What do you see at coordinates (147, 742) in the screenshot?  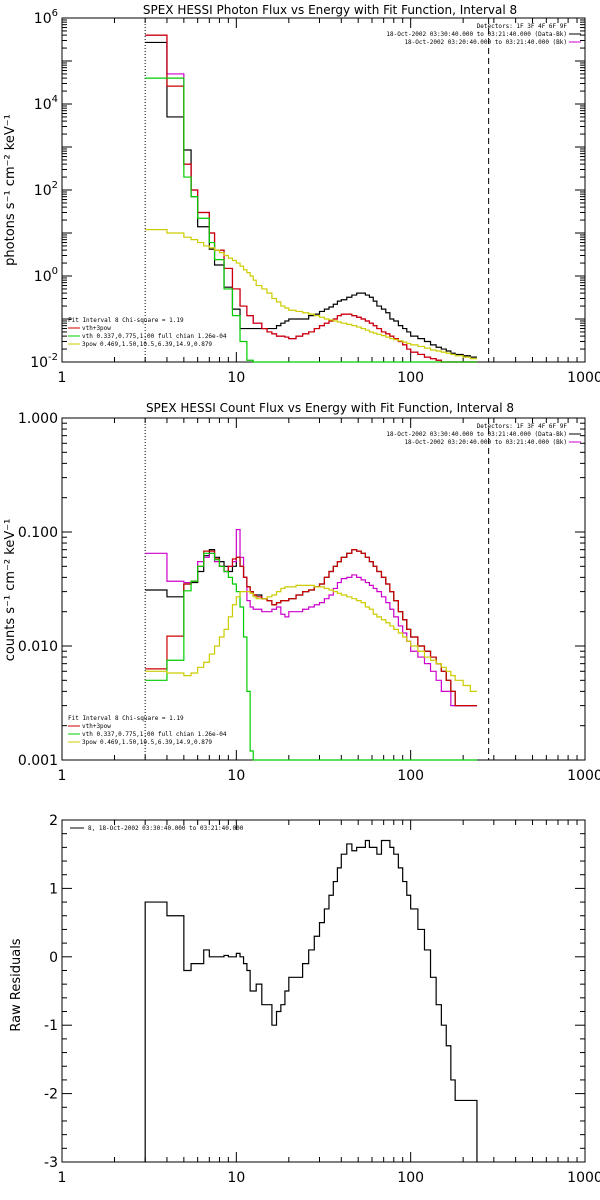 I see `chart-2-fit-legend-entry: 3pow 0.469,1.50,10.5,6.39,14.9,0.879` at bounding box center [147, 742].